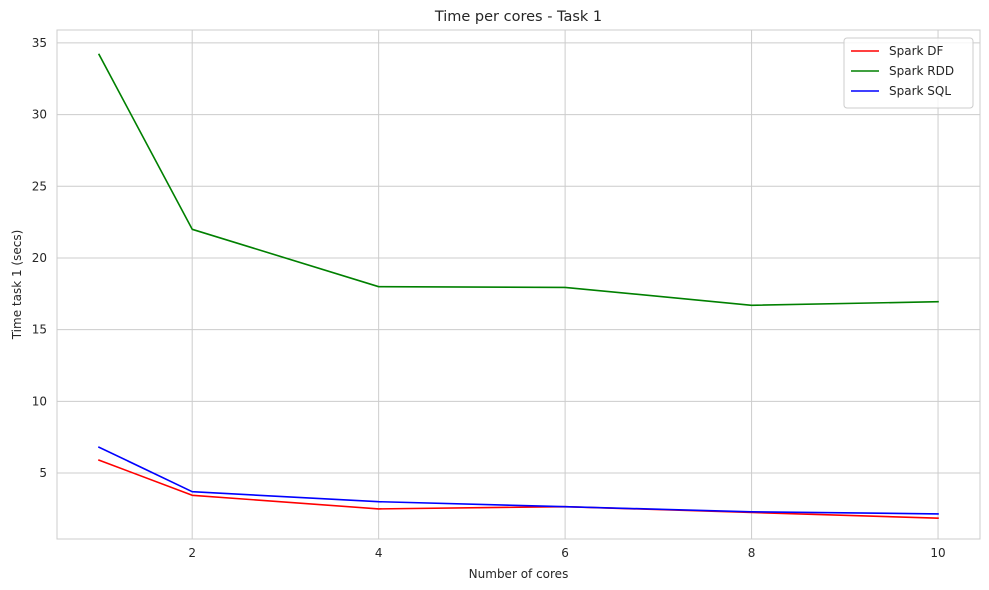 Image resolution: width=989 pixels, height=590 pixels. What do you see at coordinates (39, 401) in the screenshot?
I see `y-tick-label: 10` at bounding box center [39, 401].